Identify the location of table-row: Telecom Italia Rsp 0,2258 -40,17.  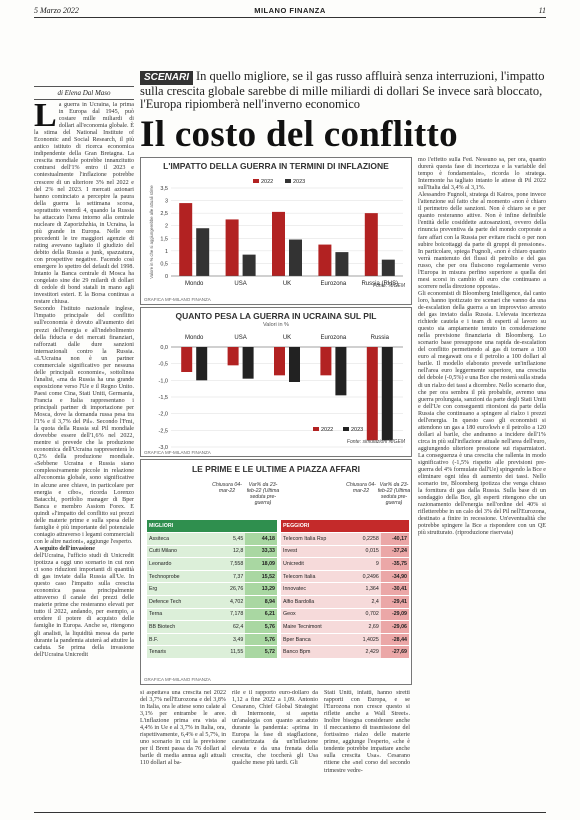
(345, 539).